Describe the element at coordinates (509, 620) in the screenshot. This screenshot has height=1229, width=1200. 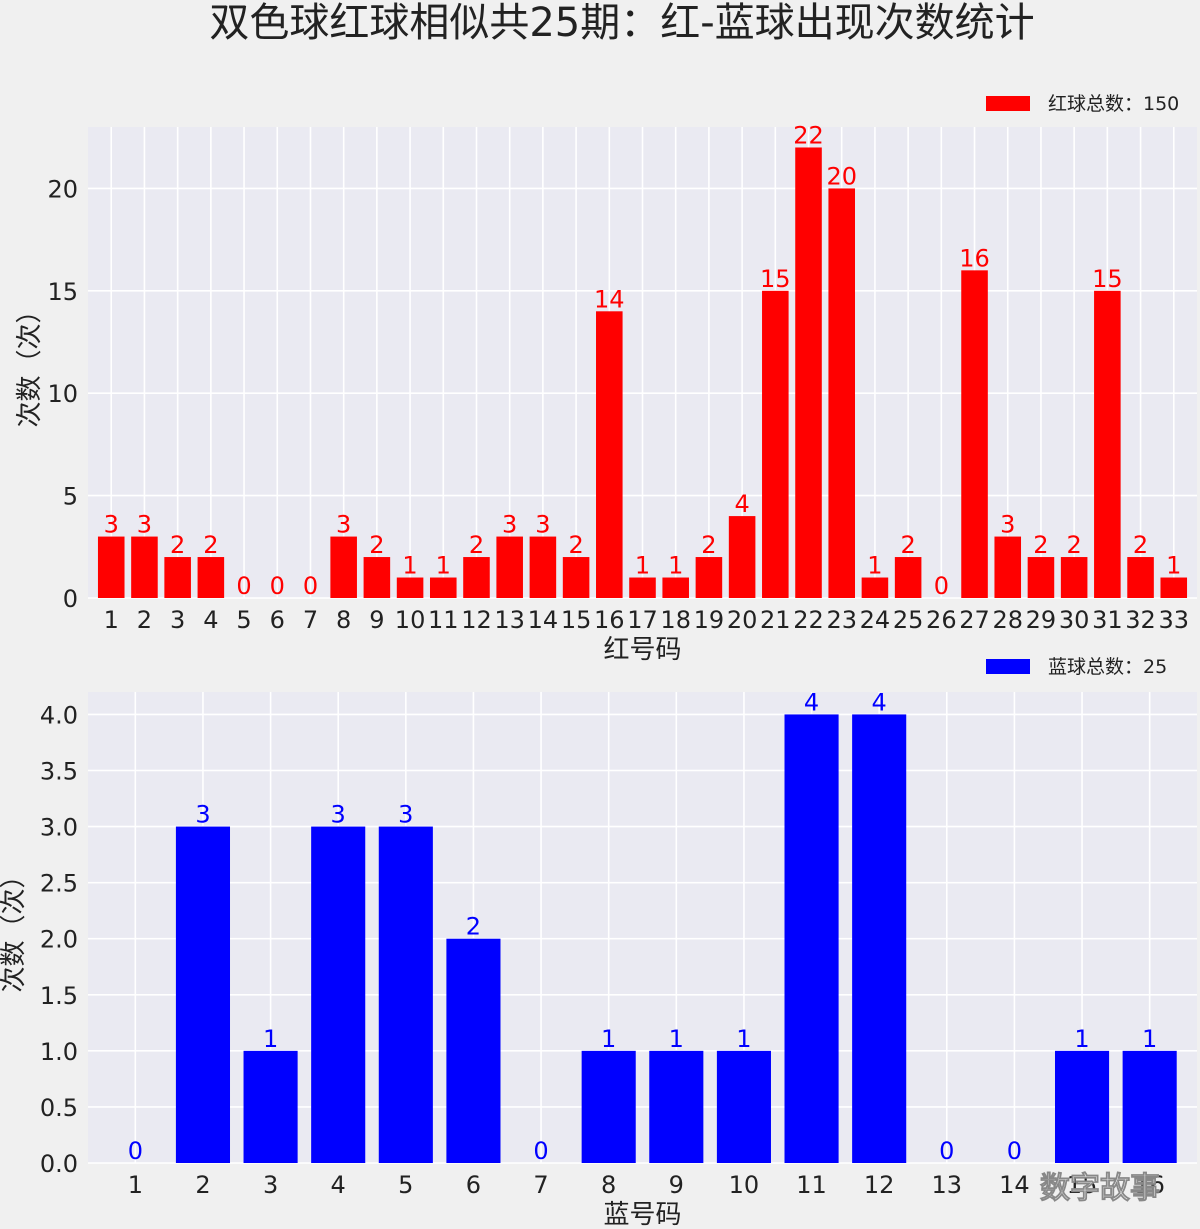
I see `x-tick-label: 13` at that location.